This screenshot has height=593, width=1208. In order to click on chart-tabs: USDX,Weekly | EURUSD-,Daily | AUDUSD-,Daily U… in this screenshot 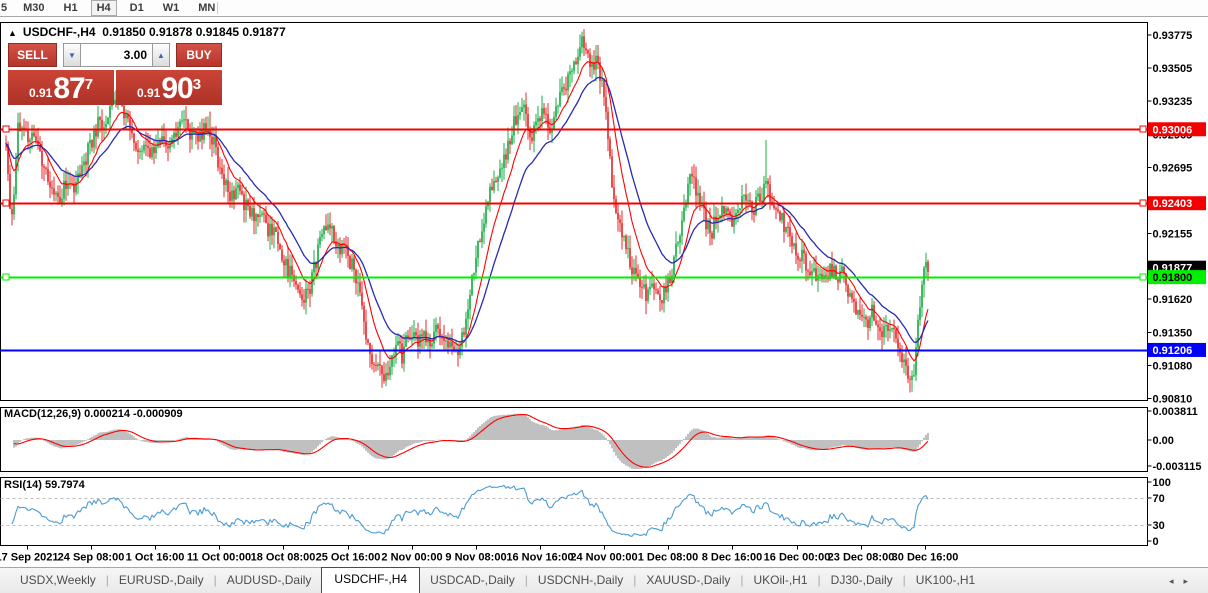, I will do `click(497, 580)`.